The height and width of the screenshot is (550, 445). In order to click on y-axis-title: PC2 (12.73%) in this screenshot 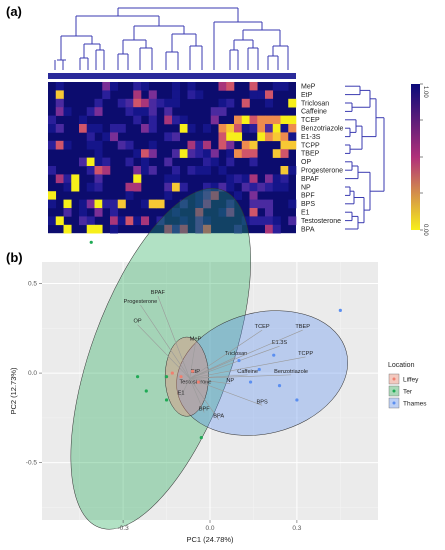, I will do `click(13, 391)`.